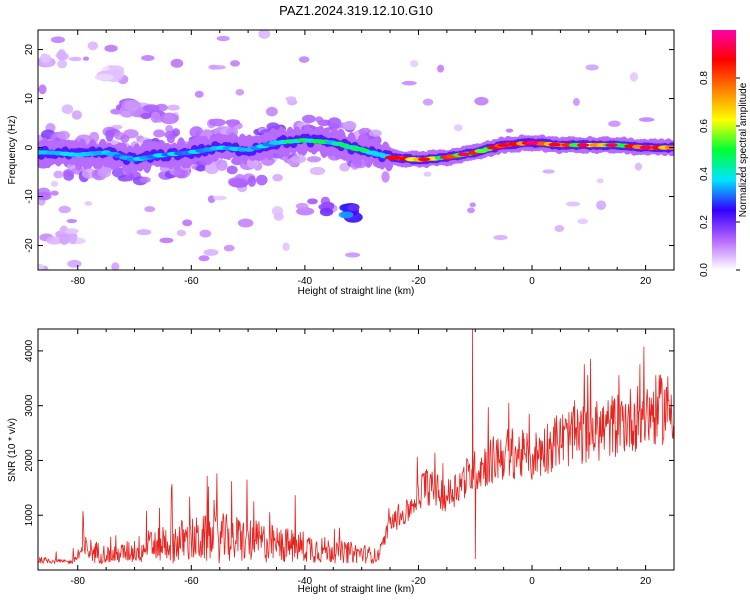  Describe the element at coordinates (704, 126) in the screenshot. I see `colorbar-tick-label: 0.6` at that location.